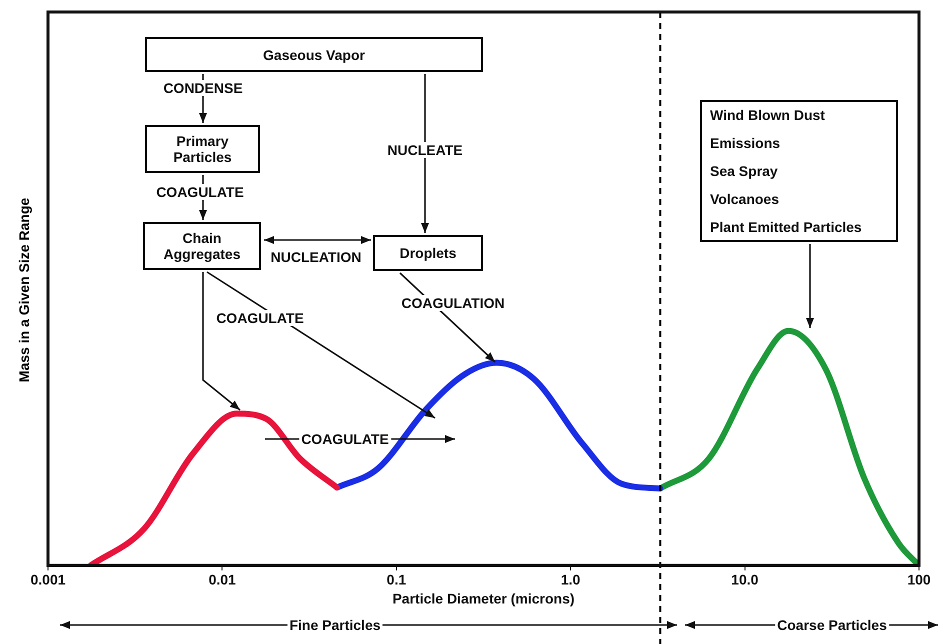  I want to click on annotation: COAGULATE, so click(345, 439).